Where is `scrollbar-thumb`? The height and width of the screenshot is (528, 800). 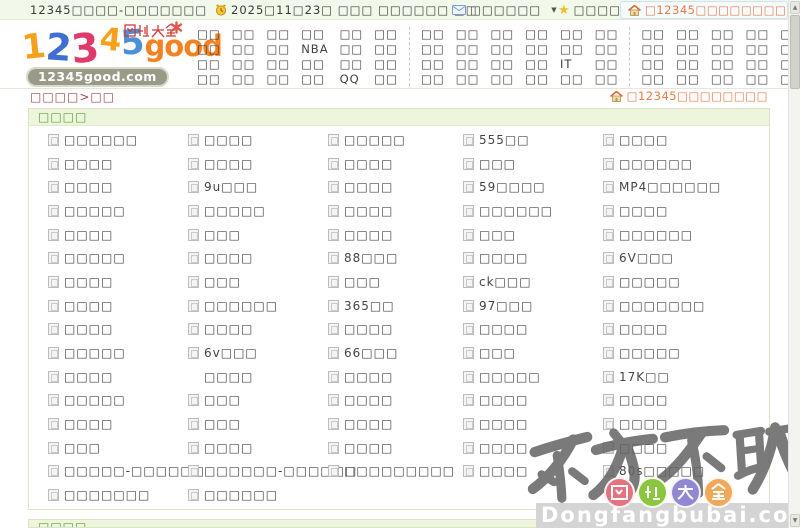
scrollbar-thumb is located at coordinates (795, 52).